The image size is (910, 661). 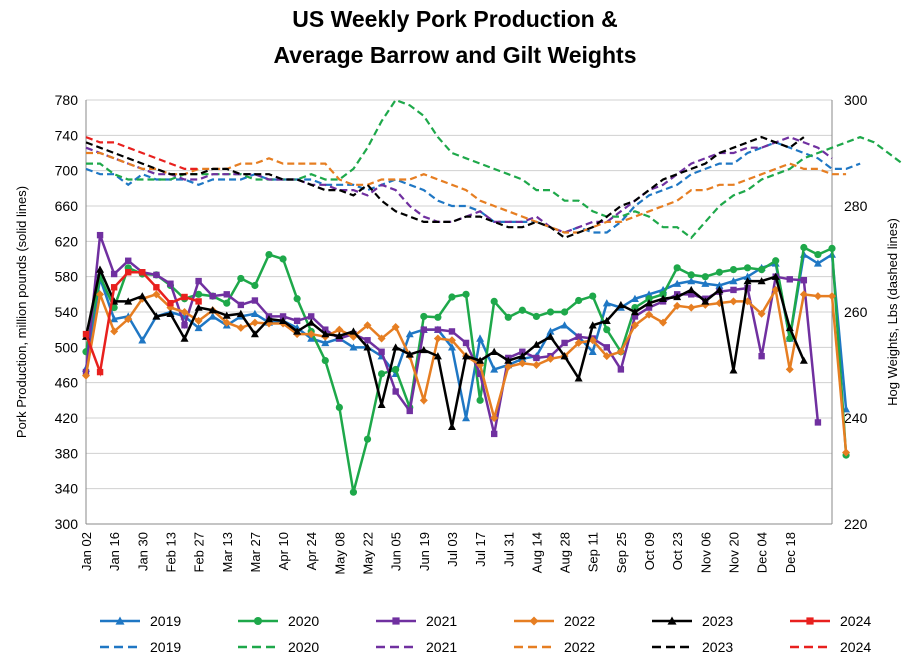 I want to click on legend-dash-label-2023: 2023, so click(x=717, y=647).